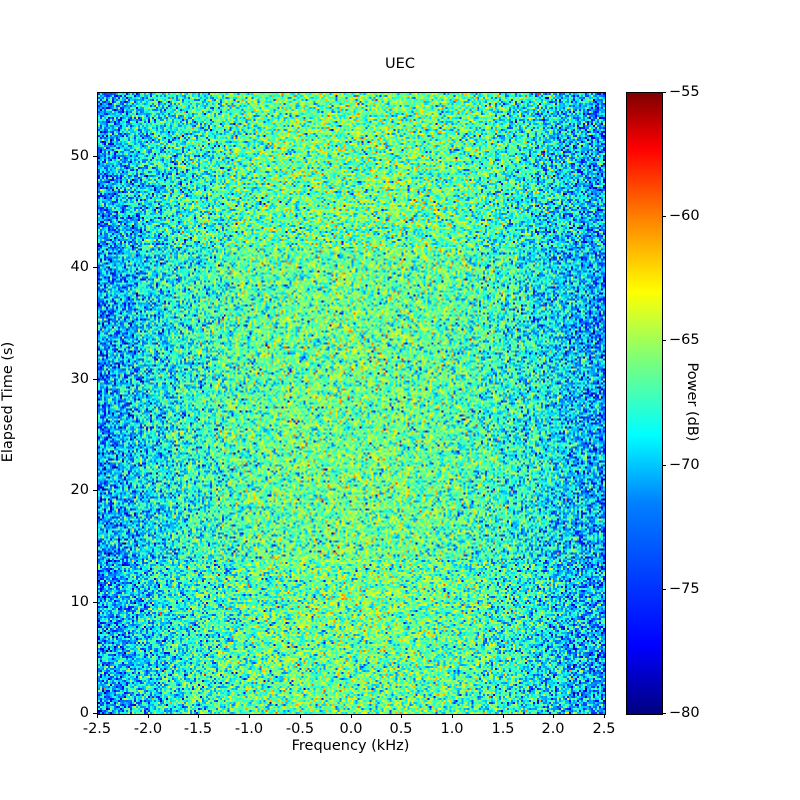 The width and height of the screenshot is (800, 800). Describe the element at coordinates (351, 729) in the screenshot. I see `x-tick-label: 0.0` at that location.